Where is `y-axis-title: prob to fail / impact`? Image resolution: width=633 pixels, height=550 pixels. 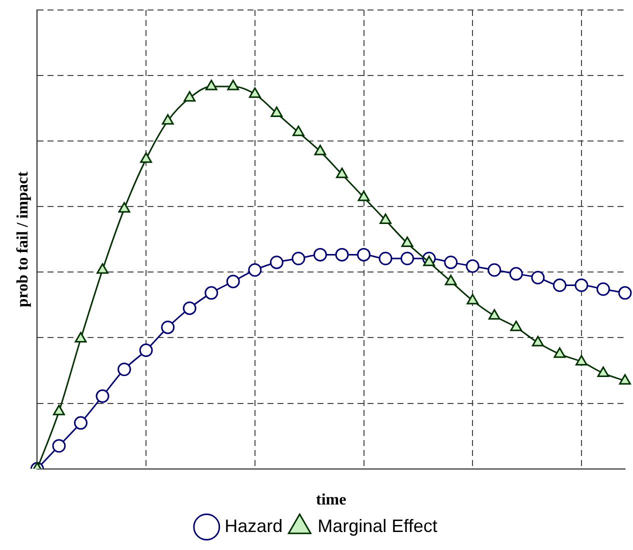
y-axis-title: prob to fail / impact is located at coordinates (23, 239).